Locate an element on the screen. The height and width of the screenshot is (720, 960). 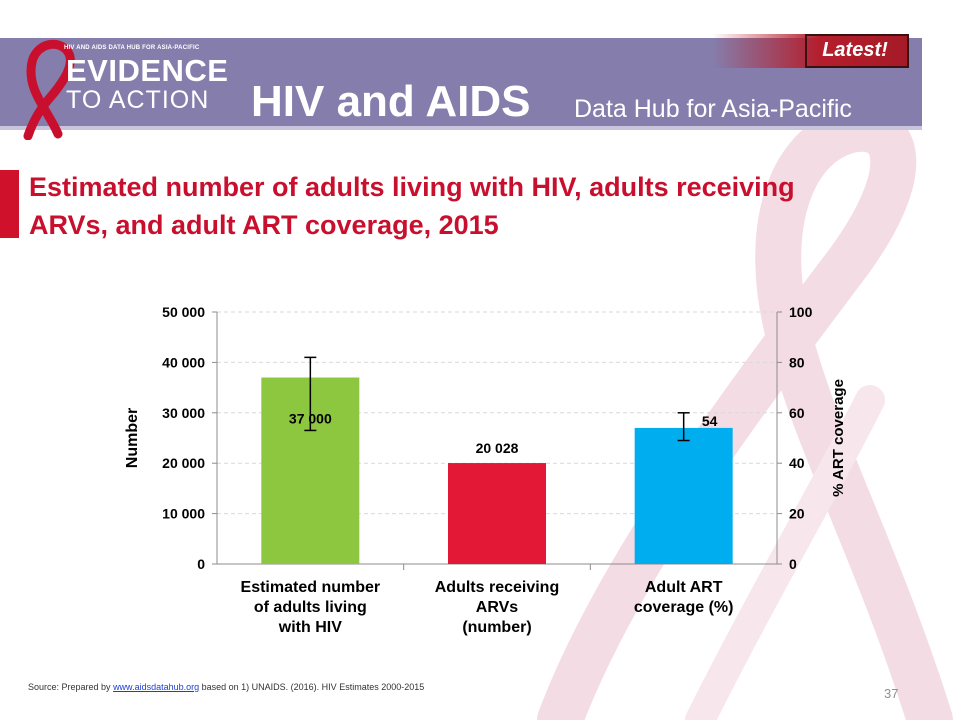
data-label: 37 000 is located at coordinates (310, 419).